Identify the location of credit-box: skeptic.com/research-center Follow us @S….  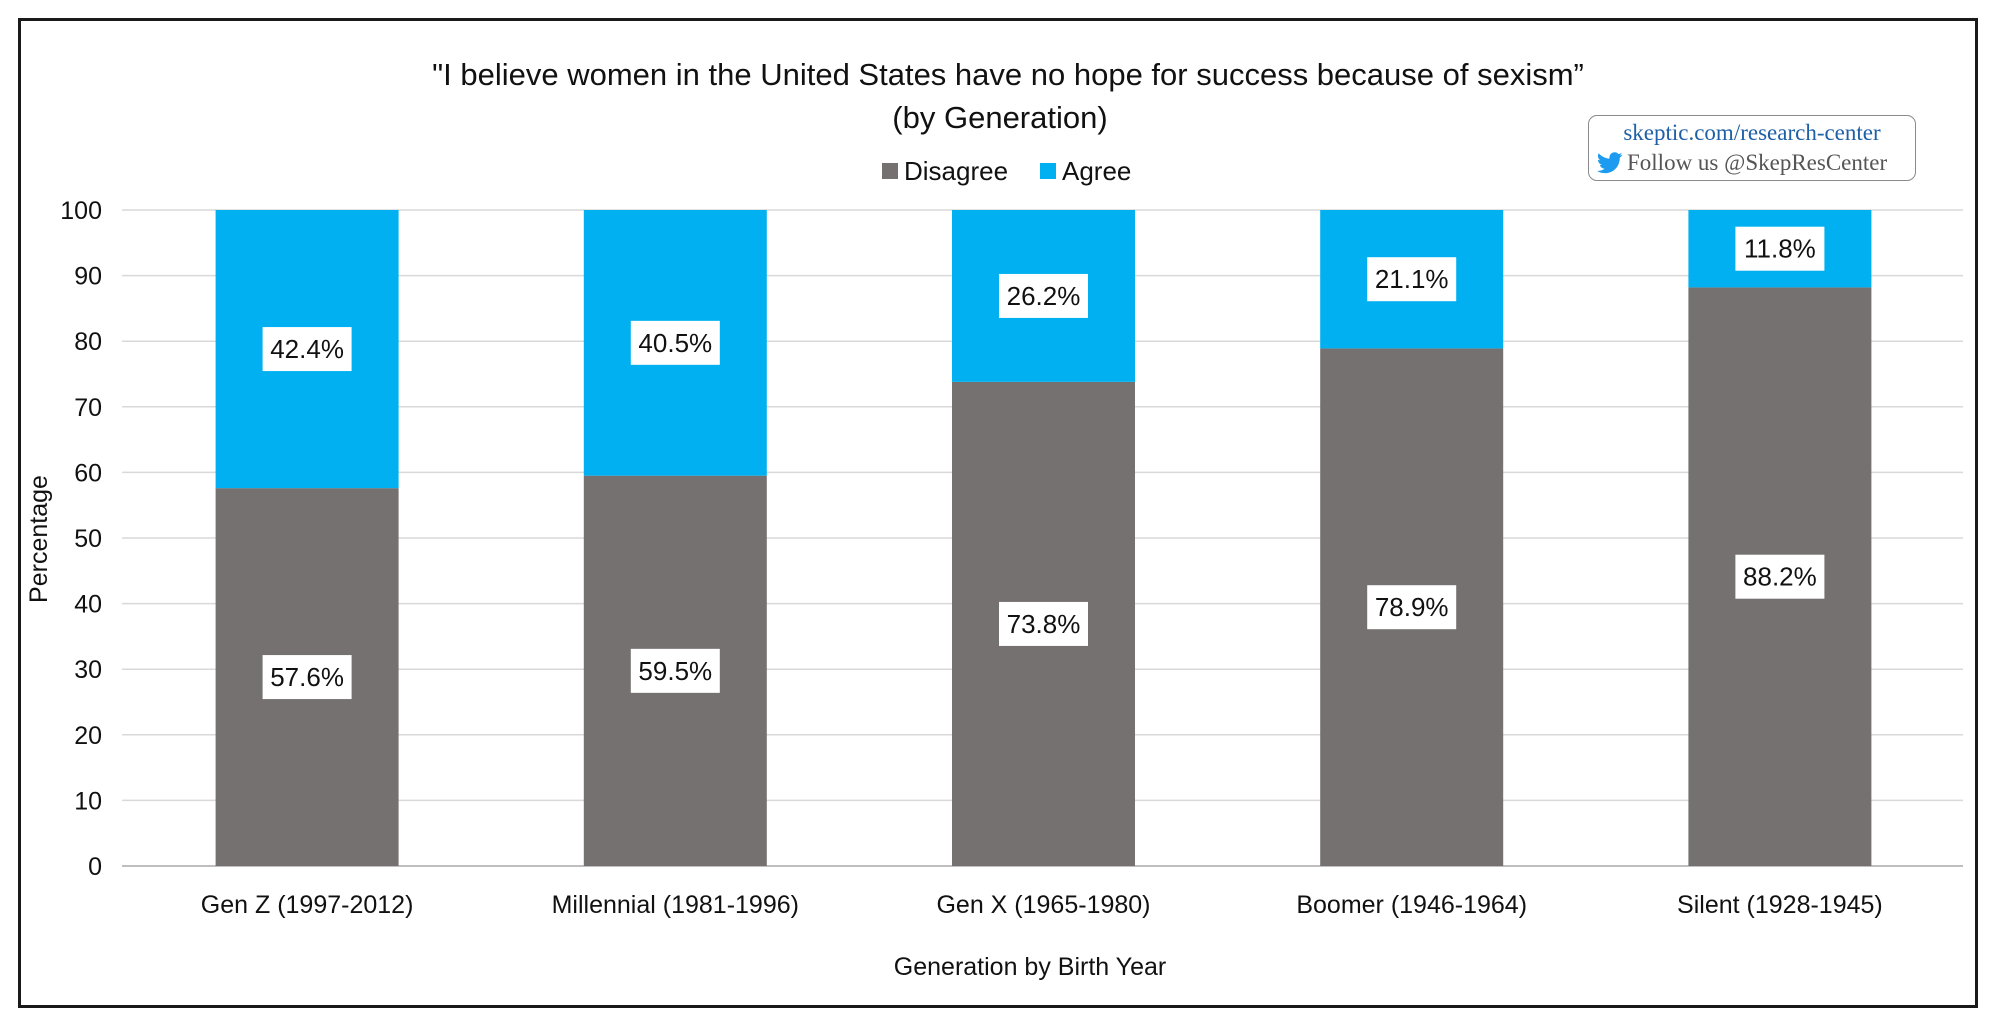
(1752, 148).